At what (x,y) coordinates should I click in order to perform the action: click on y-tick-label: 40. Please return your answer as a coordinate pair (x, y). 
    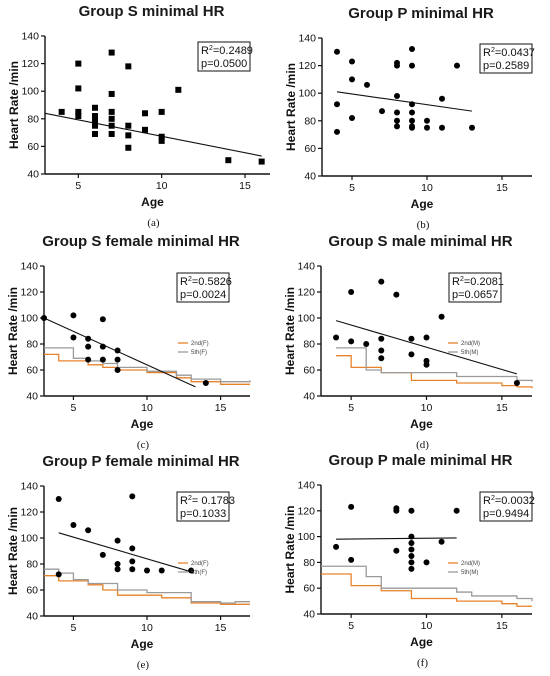
    Looking at the image, I should click on (309, 397).